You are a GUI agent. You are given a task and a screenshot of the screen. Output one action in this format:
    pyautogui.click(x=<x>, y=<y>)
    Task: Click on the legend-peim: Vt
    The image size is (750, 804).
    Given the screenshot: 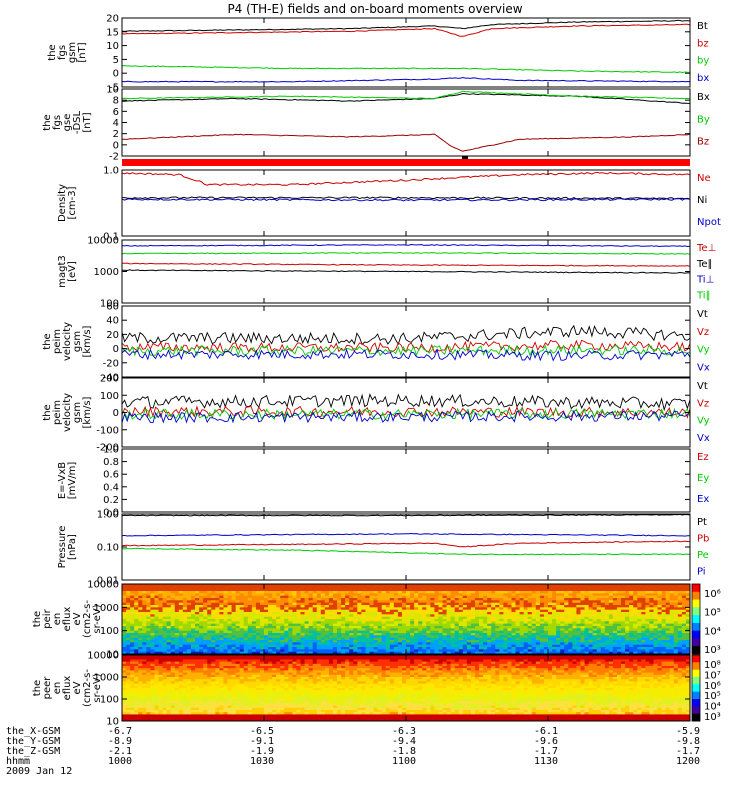 What is the action you would take?
    pyautogui.click(x=702, y=314)
    